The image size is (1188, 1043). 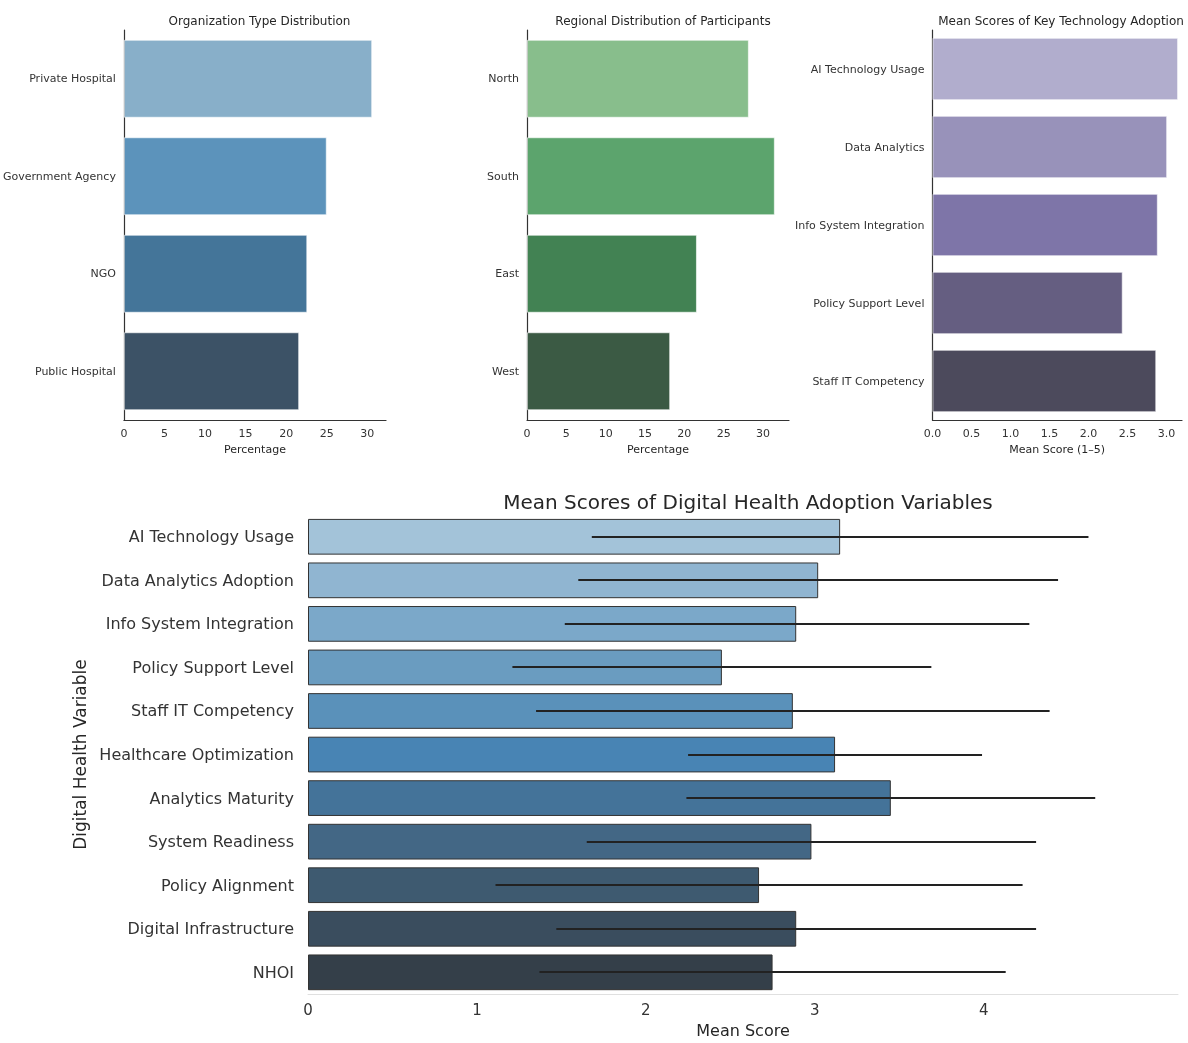 I want to click on y-tick-label: South, so click(x=503, y=176).